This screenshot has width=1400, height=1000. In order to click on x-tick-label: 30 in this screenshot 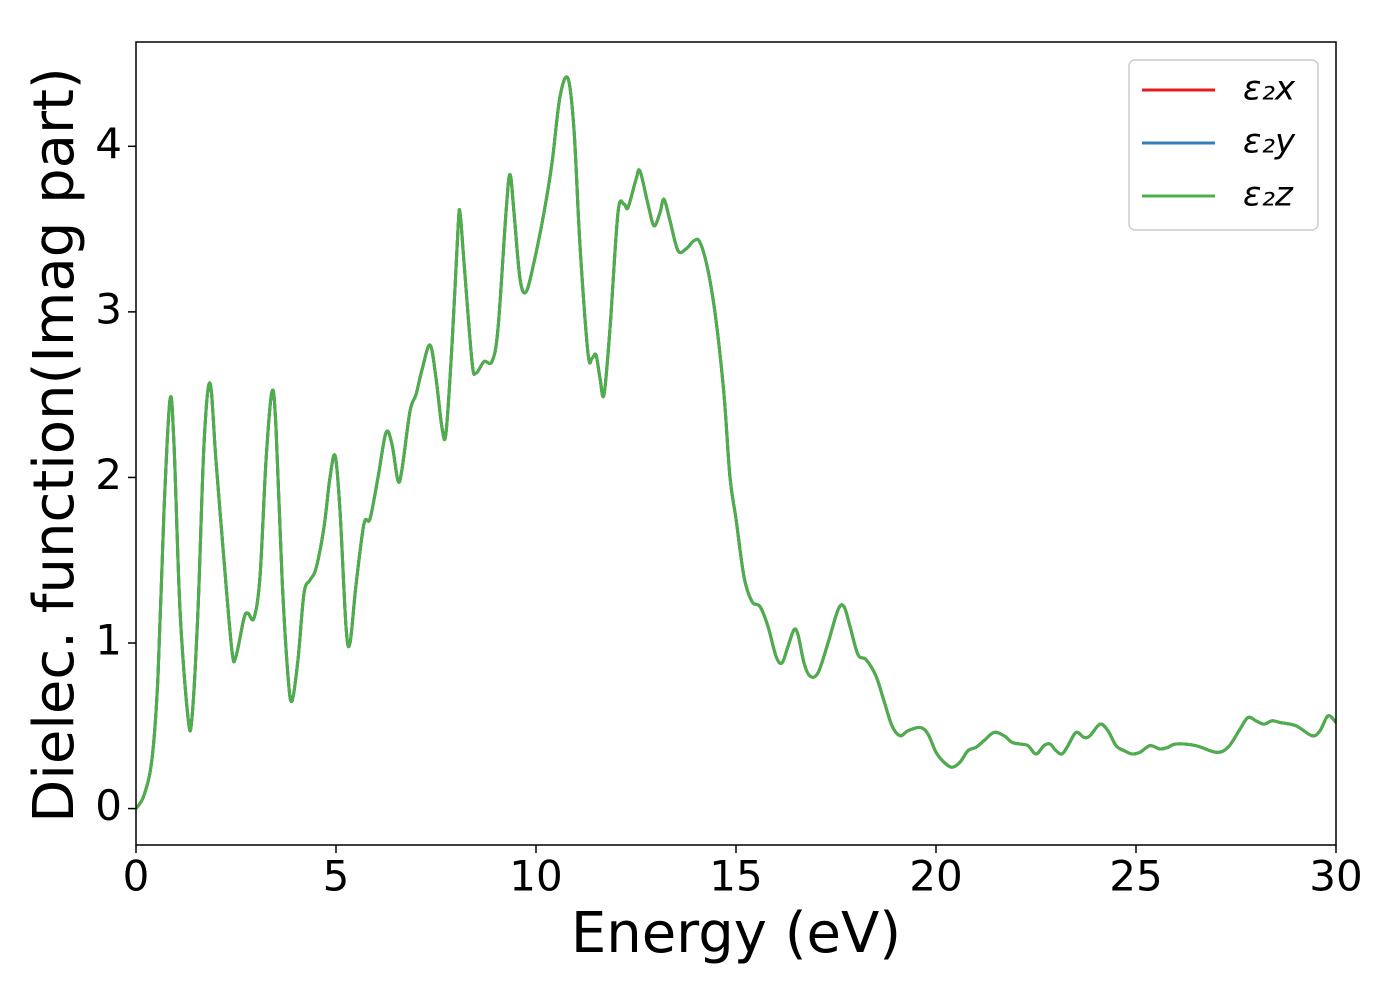, I will do `click(1335, 876)`.